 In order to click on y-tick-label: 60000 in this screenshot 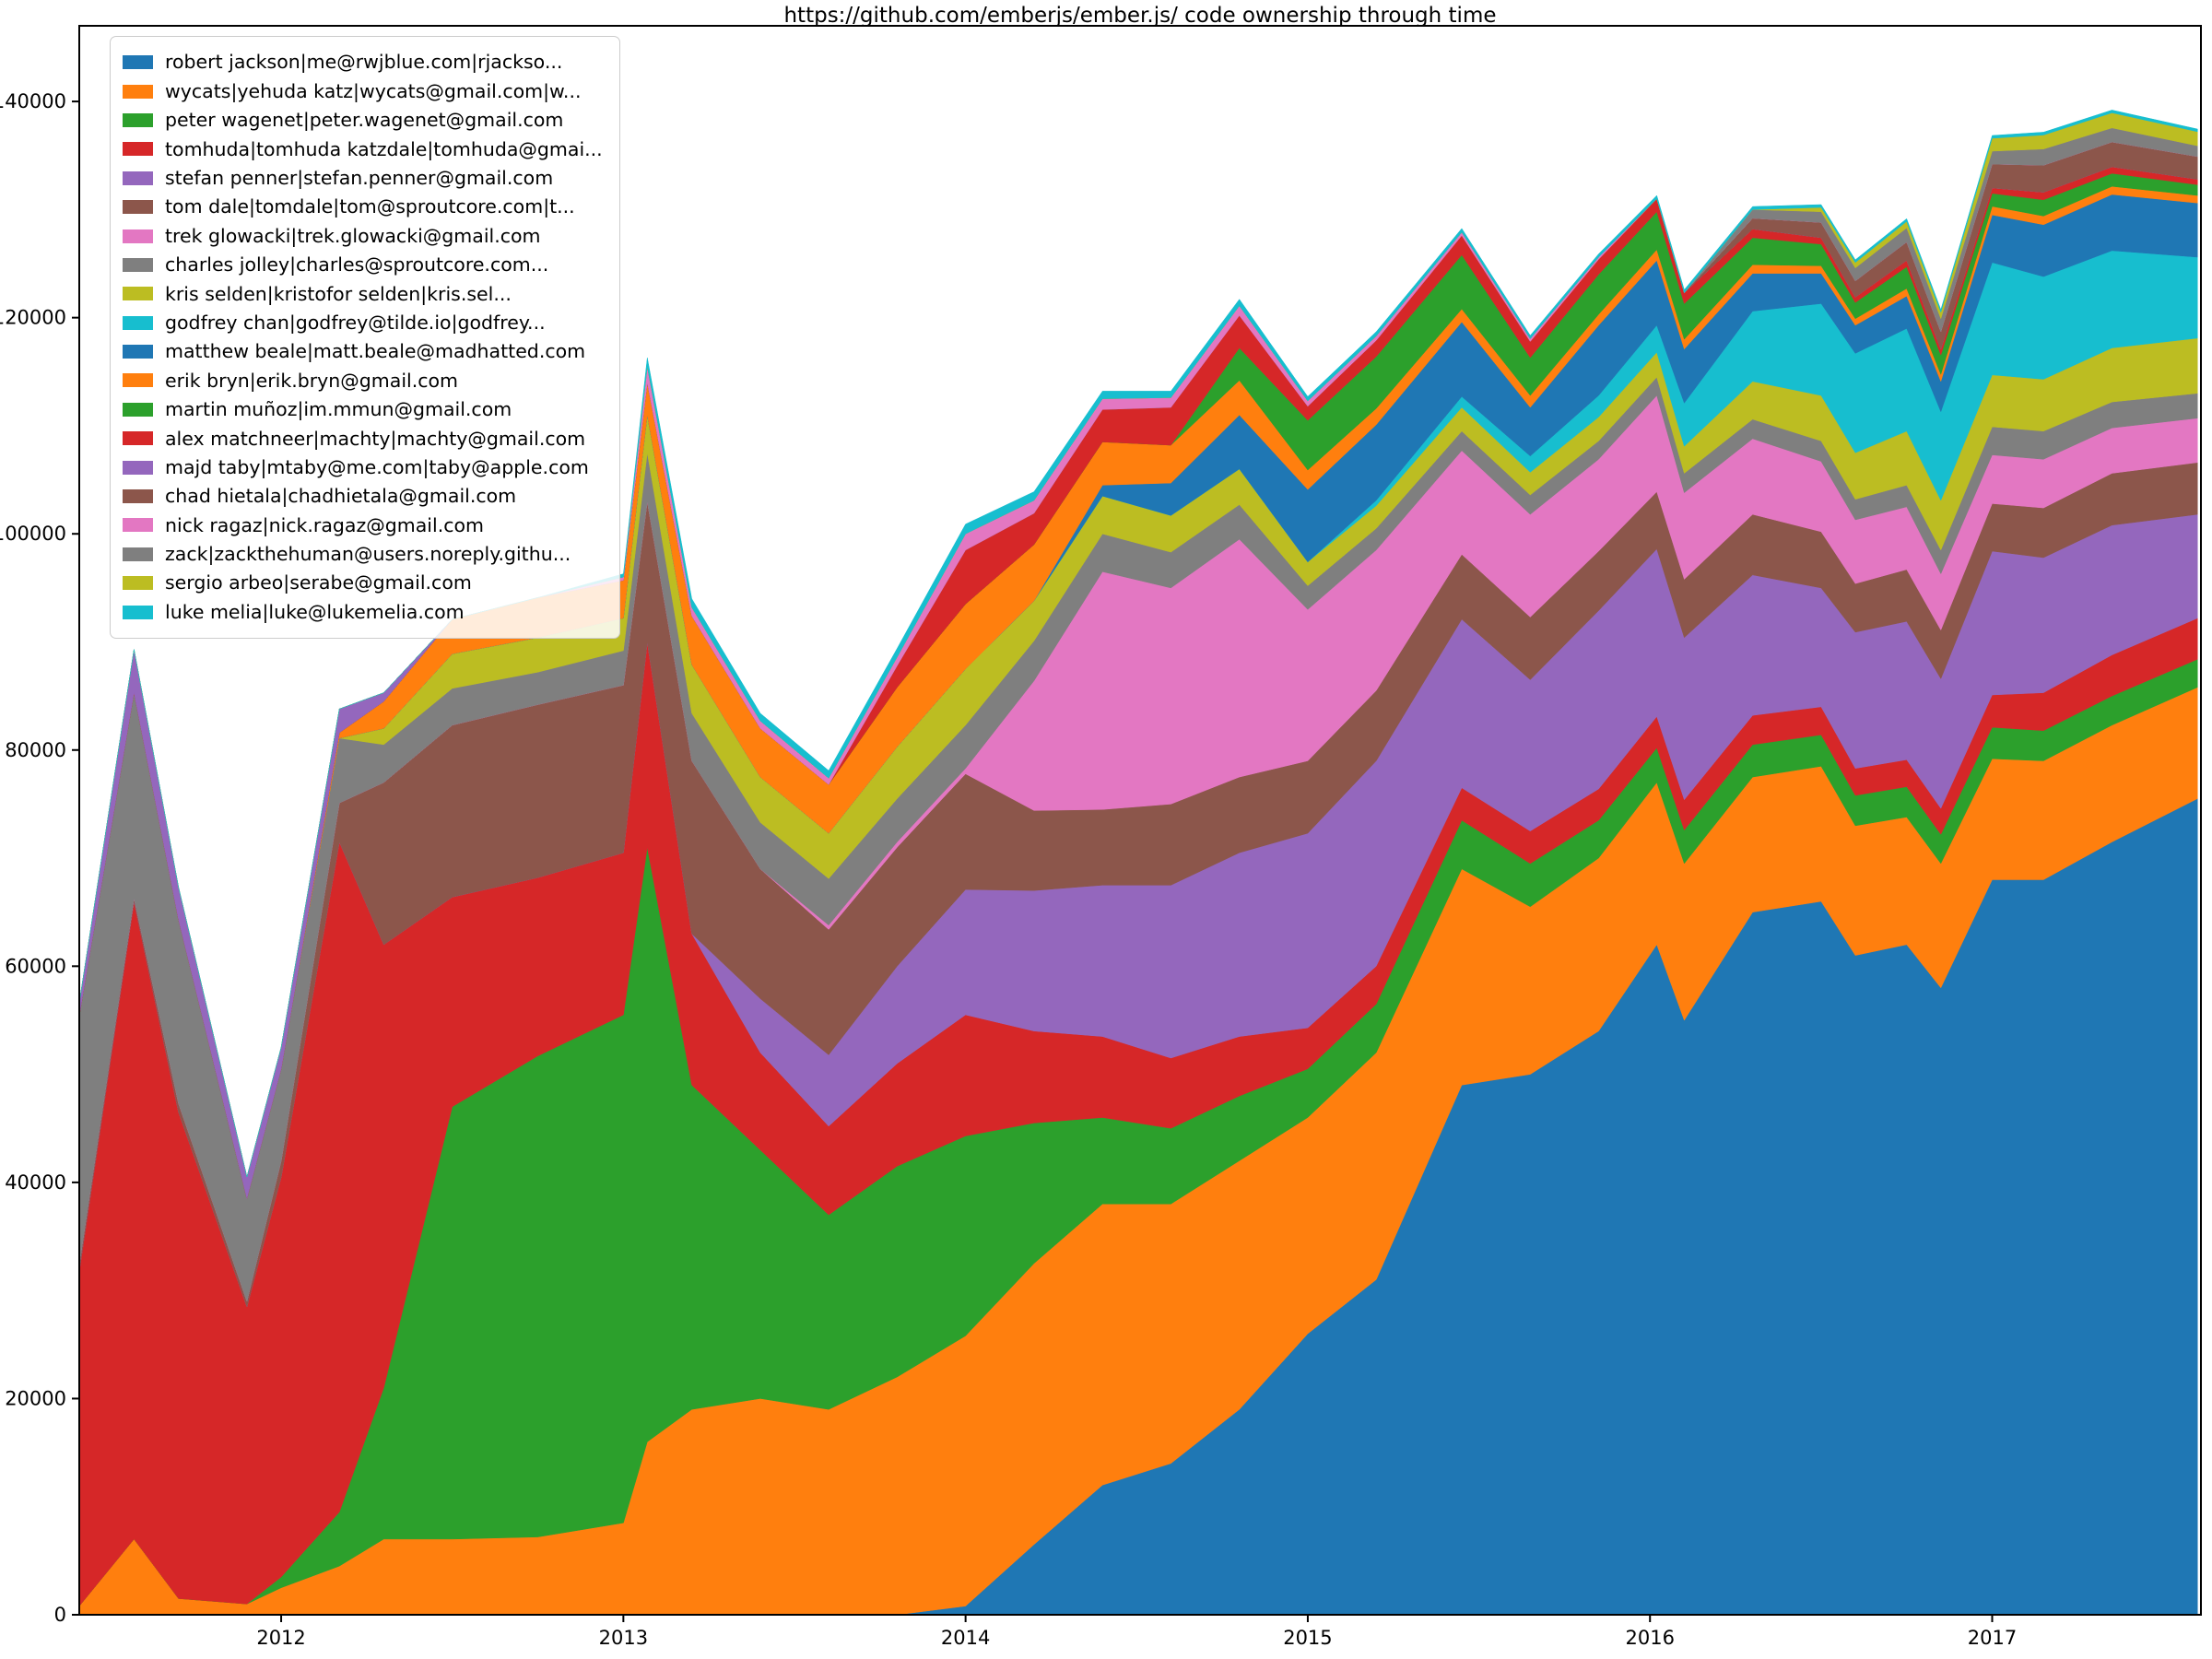, I will do `click(35, 966)`.